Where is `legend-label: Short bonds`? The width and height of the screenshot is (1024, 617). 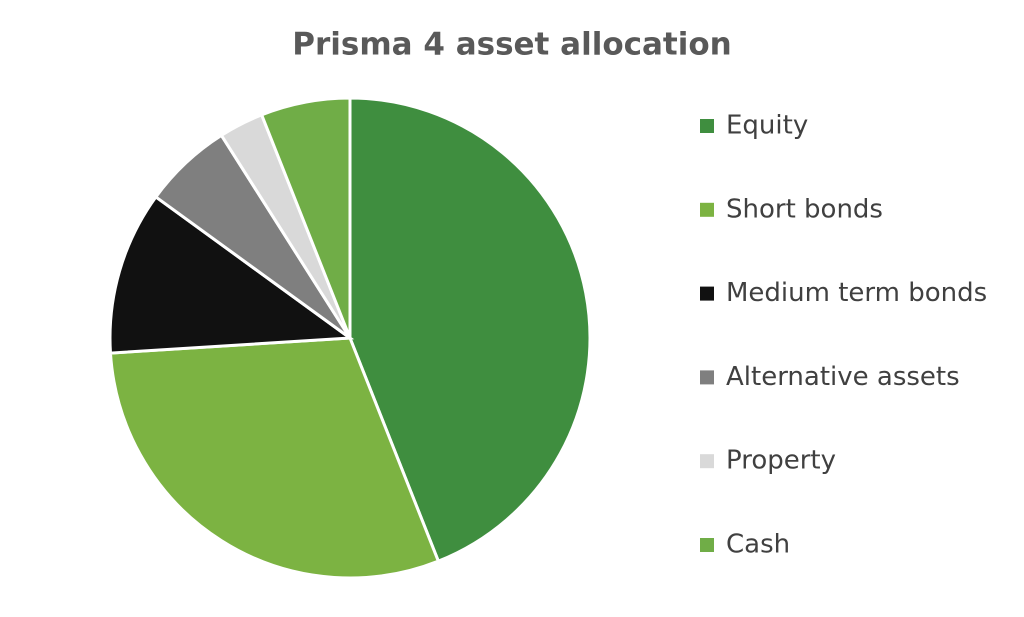 legend-label: Short bonds is located at coordinates (804, 209).